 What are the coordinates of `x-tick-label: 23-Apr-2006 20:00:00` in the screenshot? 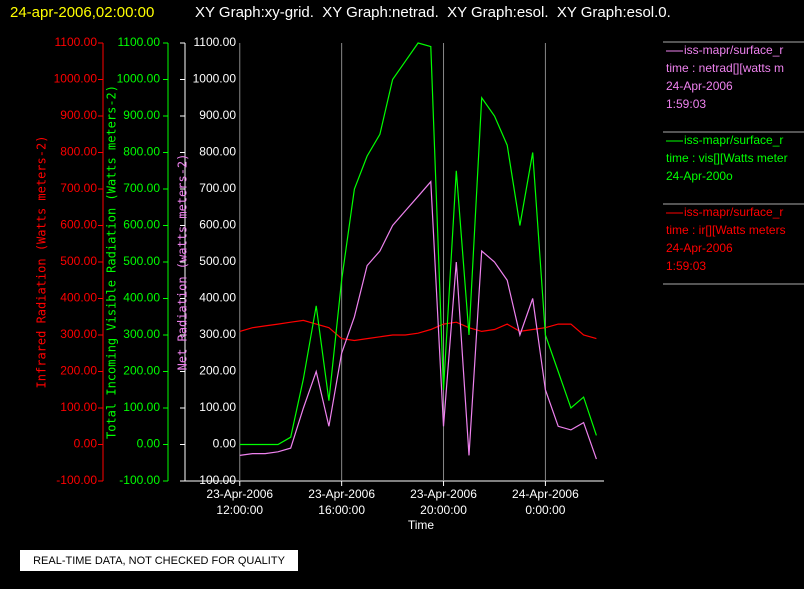 It's located at (443, 502).